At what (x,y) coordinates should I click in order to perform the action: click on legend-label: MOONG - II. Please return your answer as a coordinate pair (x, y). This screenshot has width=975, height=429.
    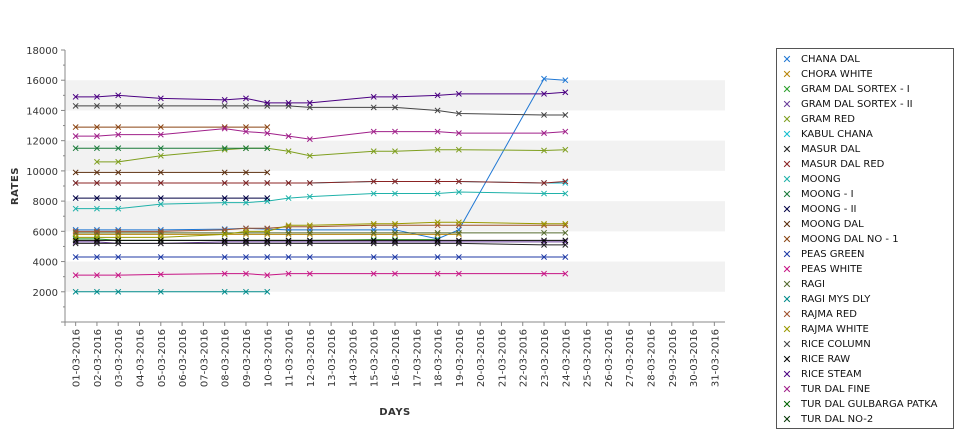
    Looking at the image, I should click on (829, 209).